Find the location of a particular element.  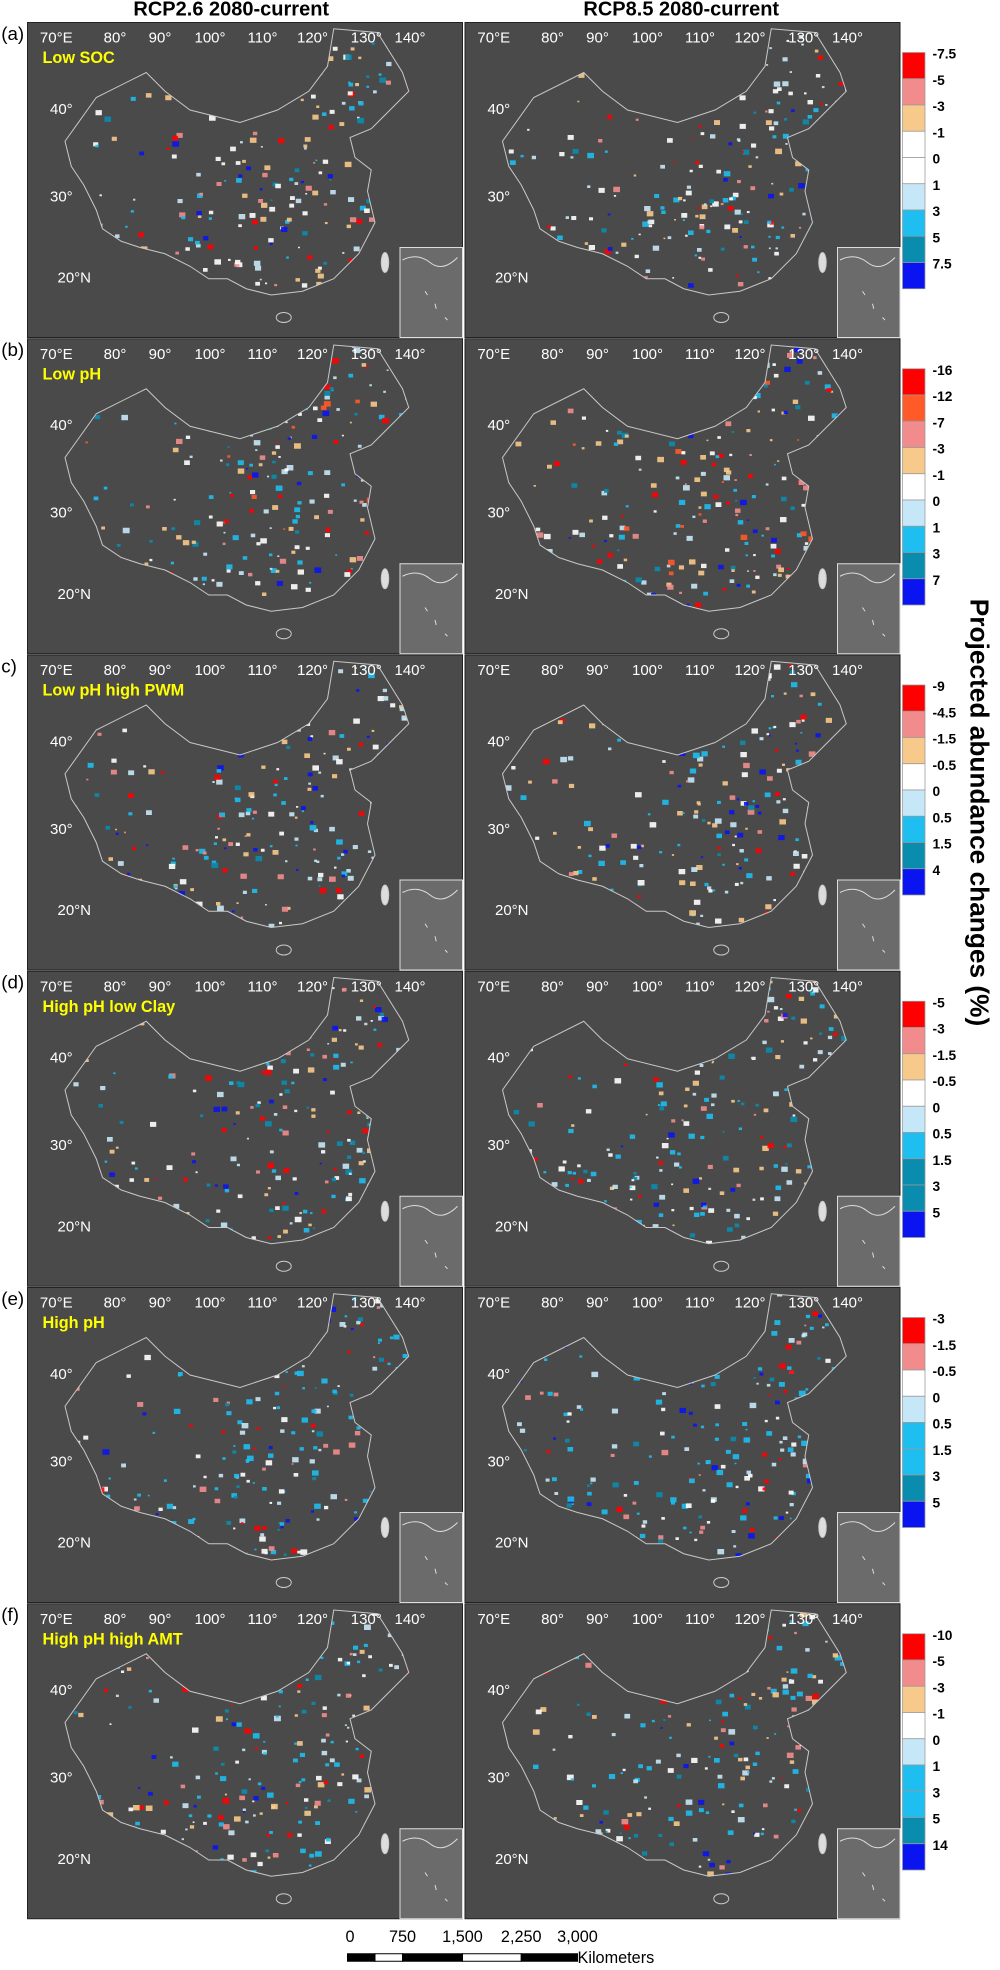

legend-label: -12 is located at coordinates (943, 396).